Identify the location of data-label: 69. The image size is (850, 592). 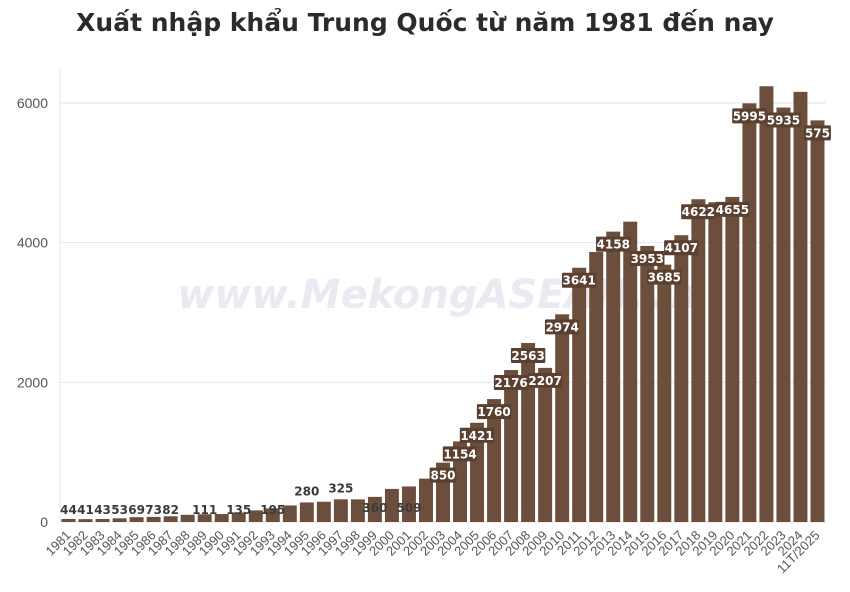
(136, 510).